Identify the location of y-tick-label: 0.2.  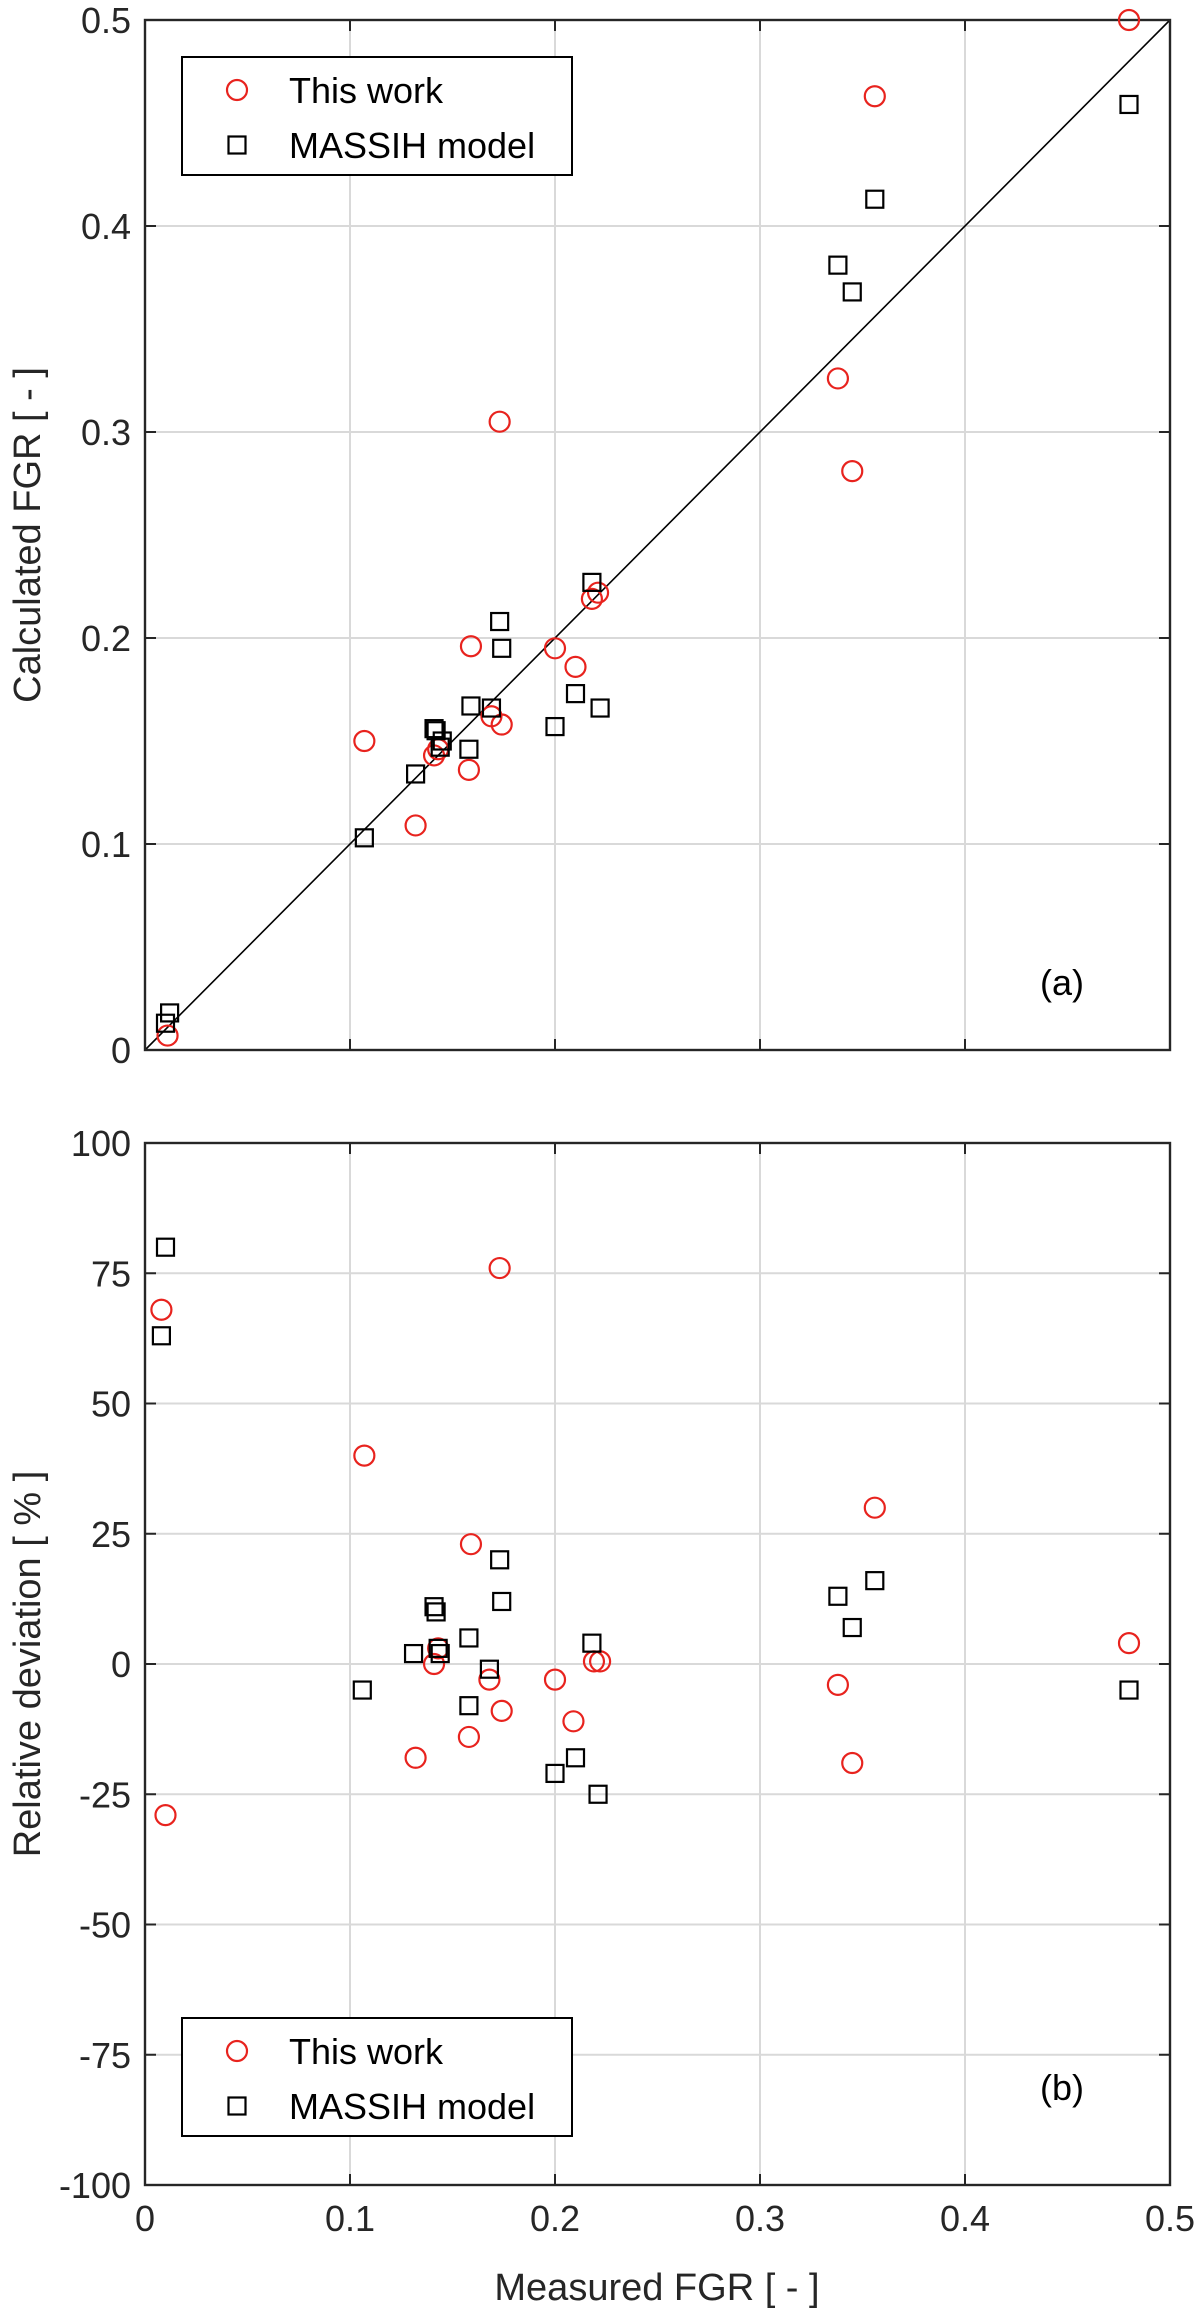
(106, 638).